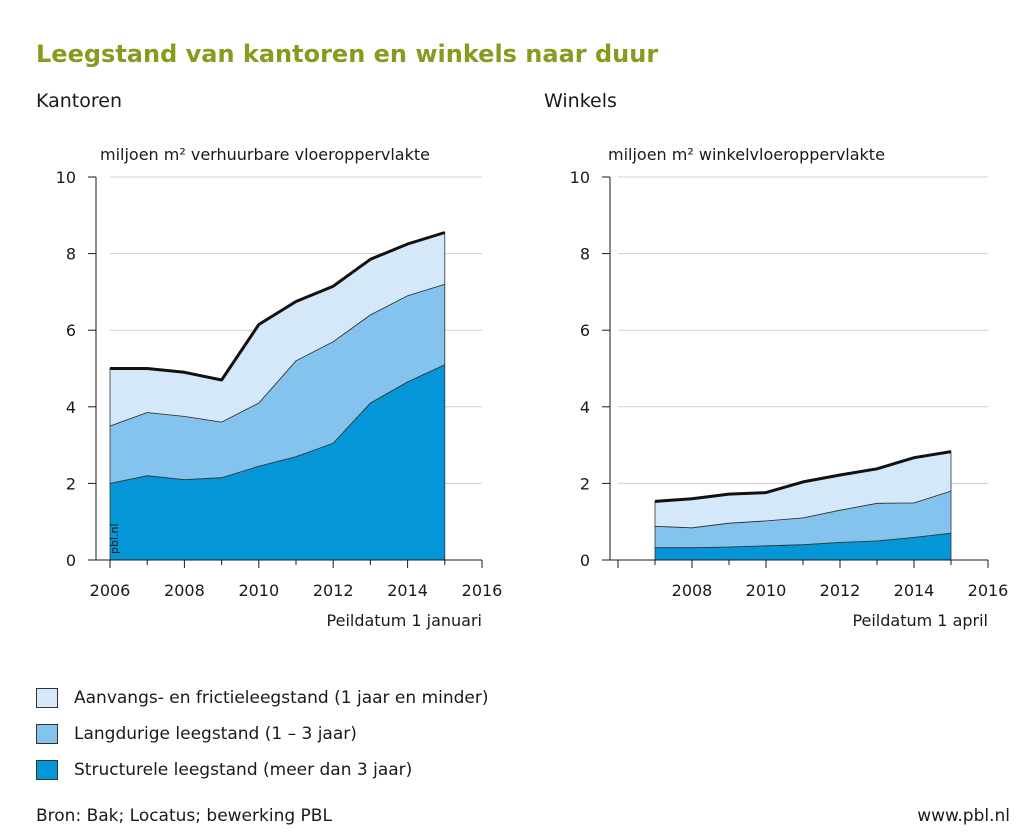 The width and height of the screenshot is (1024, 840). What do you see at coordinates (404, 620) in the screenshot?
I see `x-axis-title: Peildatum 1 januari` at bounding box center [404, 620].